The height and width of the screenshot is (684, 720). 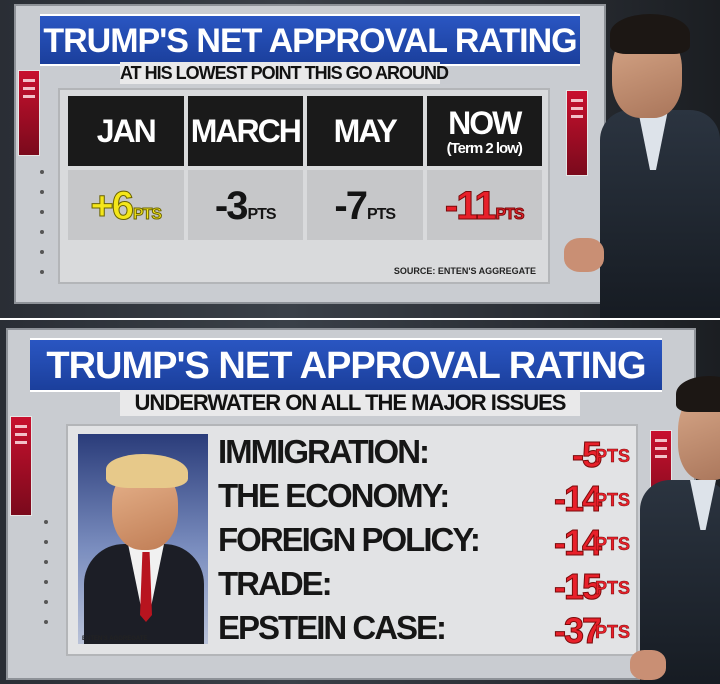 I want to click on month-label: MARCH, so click(x=246, y=131).